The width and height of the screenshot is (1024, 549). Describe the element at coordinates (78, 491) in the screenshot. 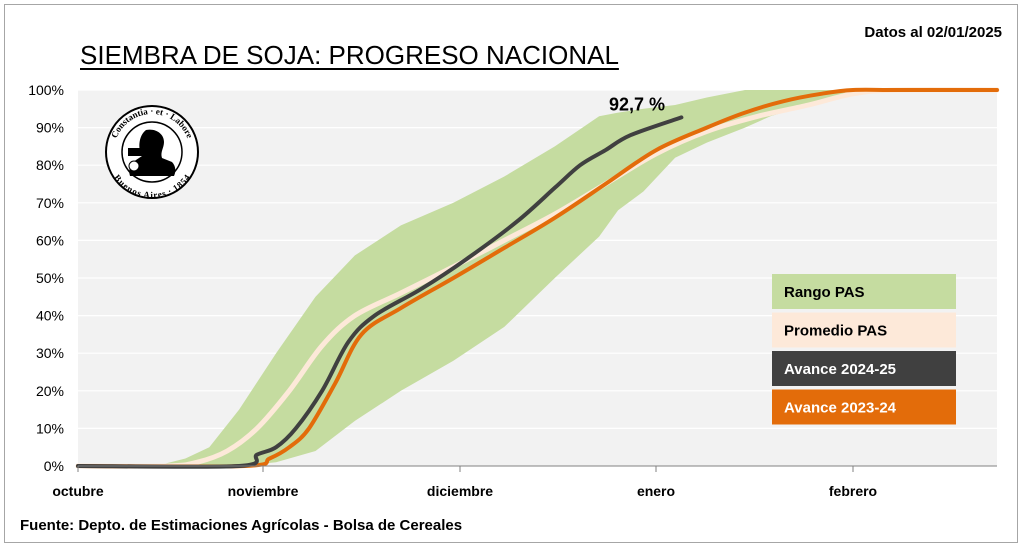

I see `x-tick-label: octubre` at that location.